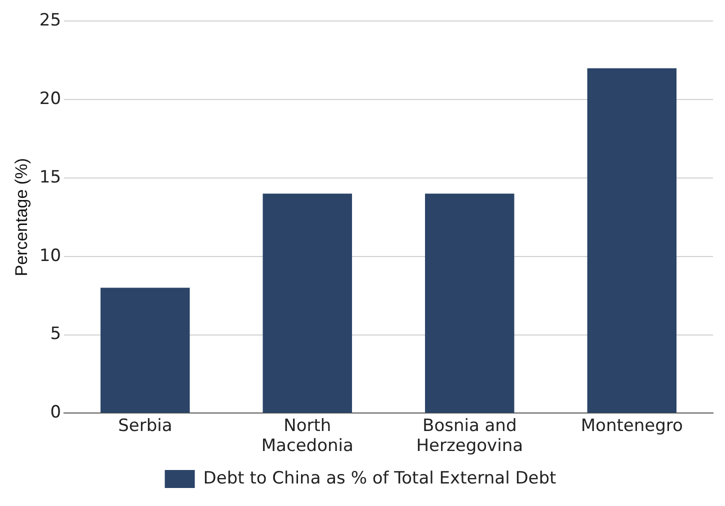 Image resolution: width=725 pixels, height=506 pixels. I want to click on x-tick-label: North Macedonia, so click(307, 436).